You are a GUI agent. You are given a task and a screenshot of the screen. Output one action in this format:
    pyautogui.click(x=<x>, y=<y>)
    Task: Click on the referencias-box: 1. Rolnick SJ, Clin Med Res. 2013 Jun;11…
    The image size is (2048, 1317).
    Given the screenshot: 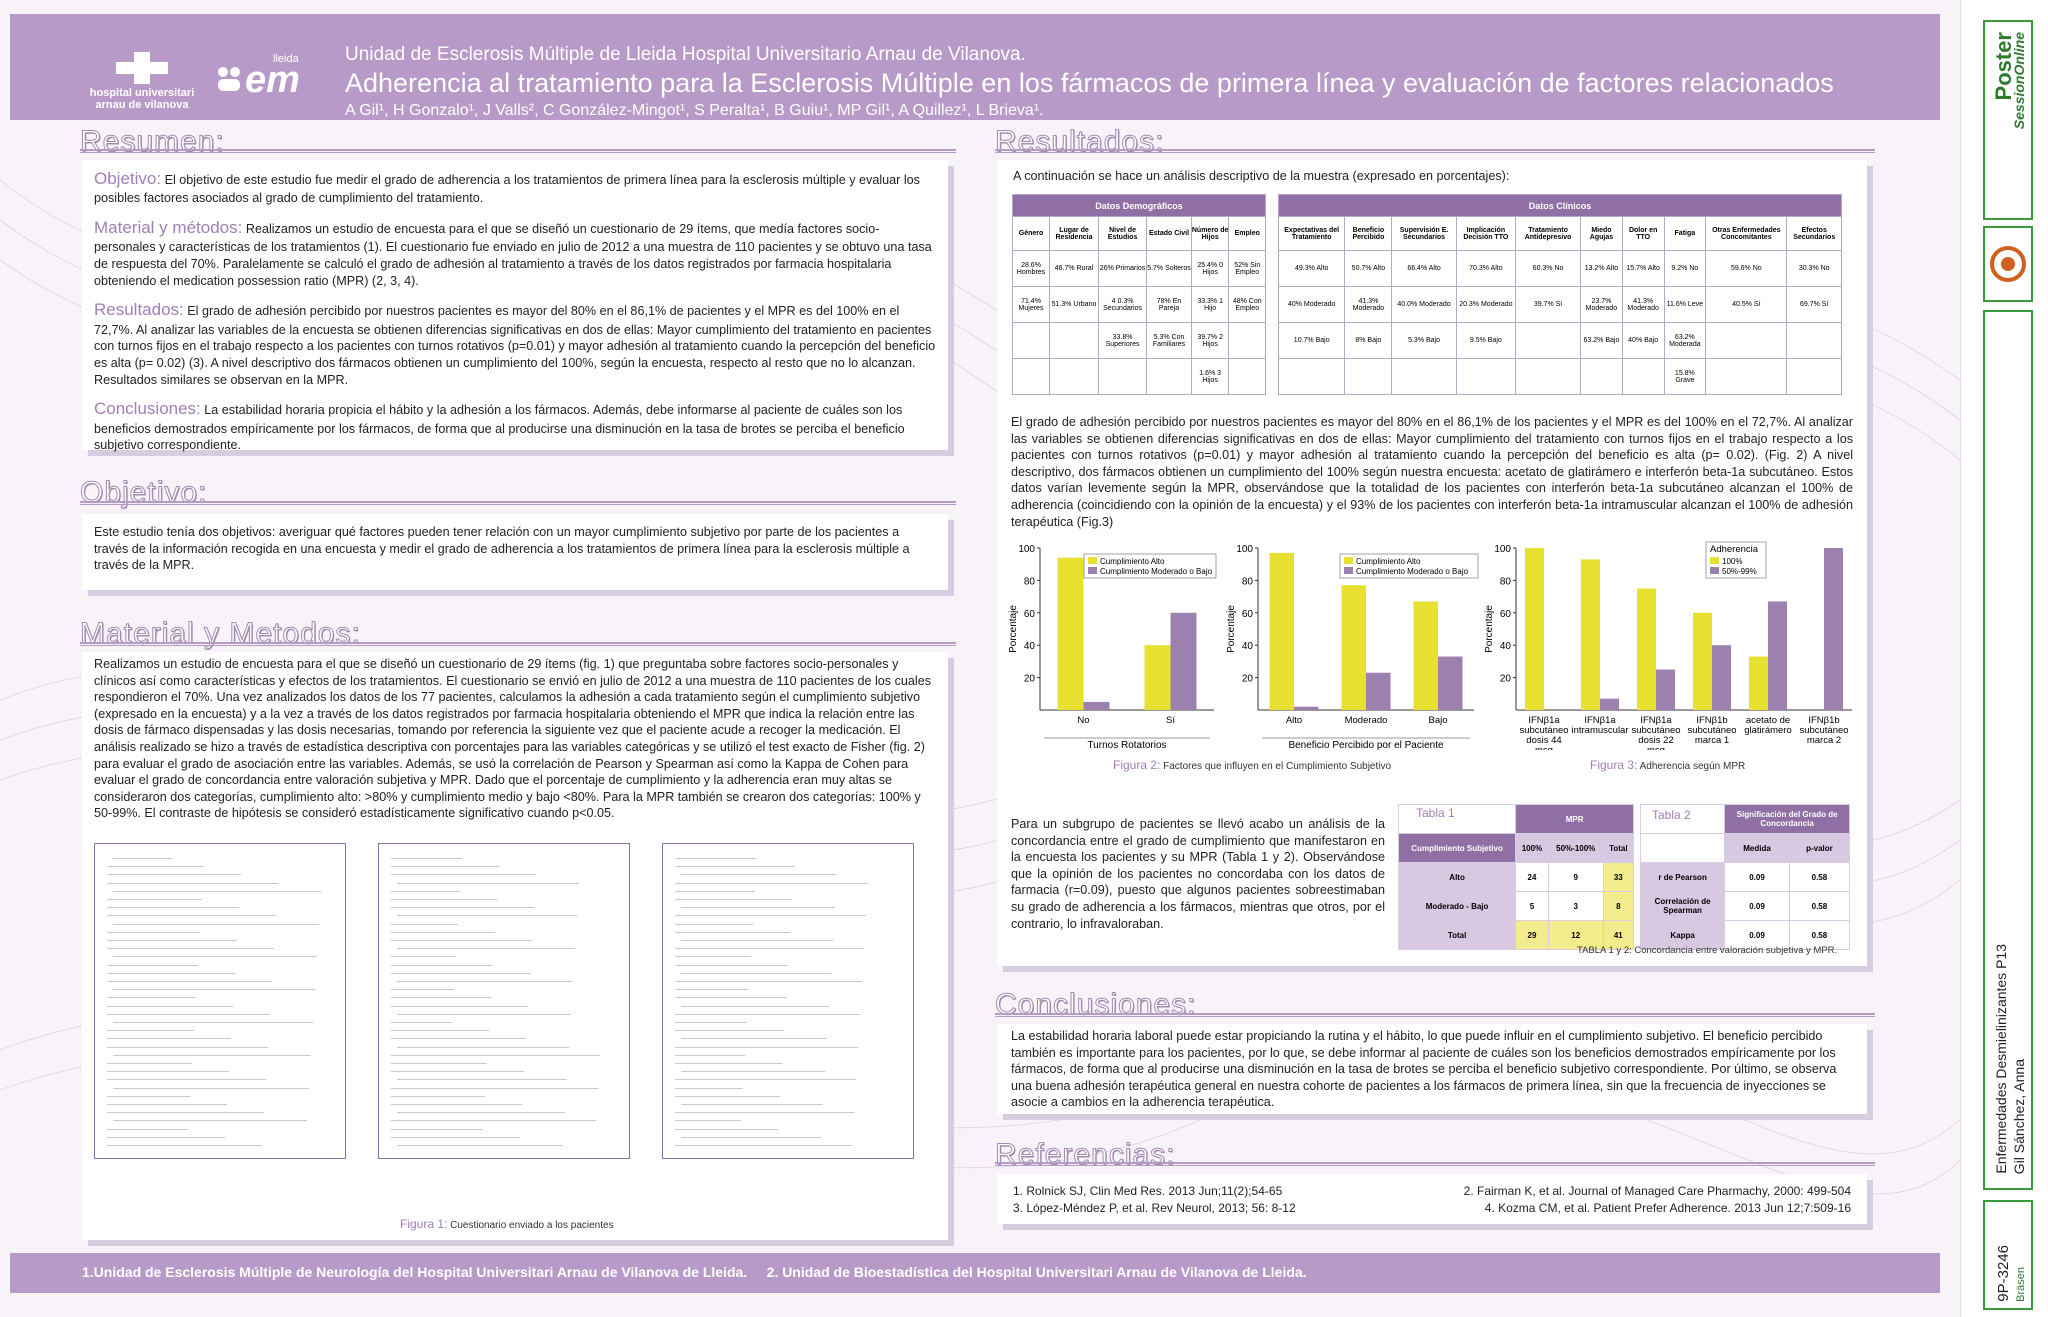 What is the action you would take?
    pyautogui.click(x=1432, y=1199)
    